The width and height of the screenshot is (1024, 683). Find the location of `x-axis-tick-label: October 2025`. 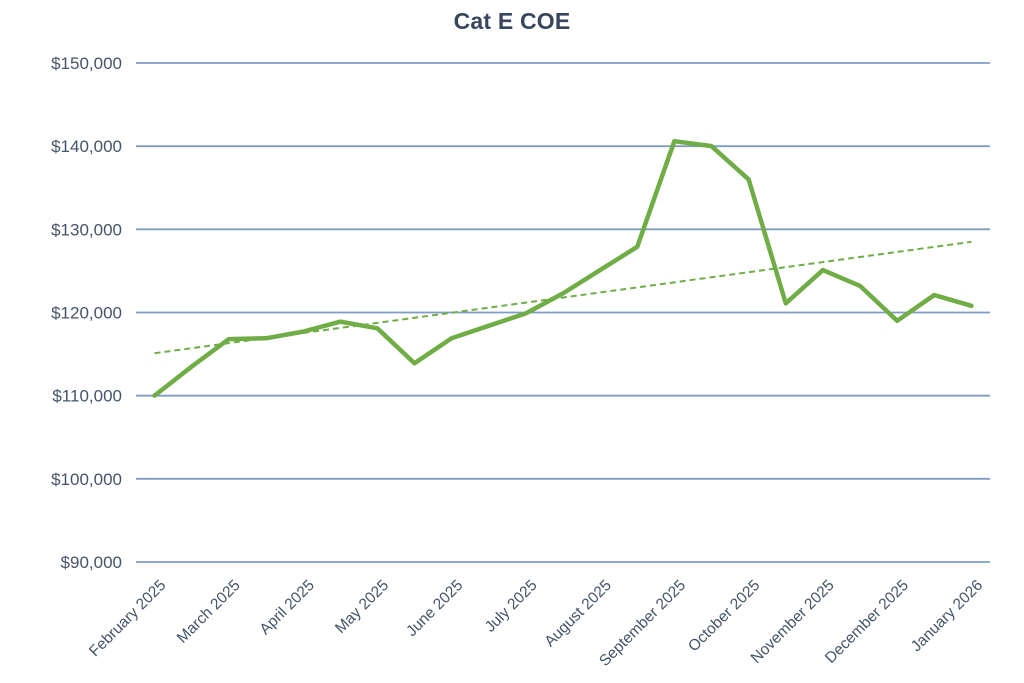

x-axis-tick-label: October 2025 is located at coordinates (724, 616).